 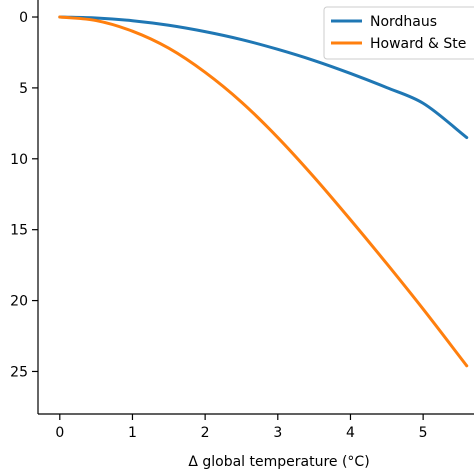 What do you see at coordinates (350, 433) in the screenshot?
I see `x-tick-label: 4` at bounding box center [350, 433].